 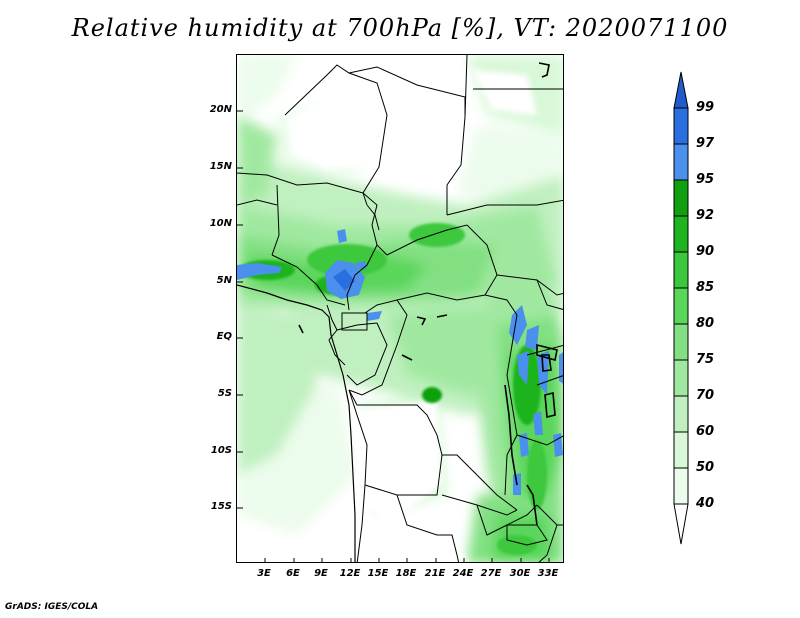 I want to click on lat-ticks, so click(x=240, y=309).